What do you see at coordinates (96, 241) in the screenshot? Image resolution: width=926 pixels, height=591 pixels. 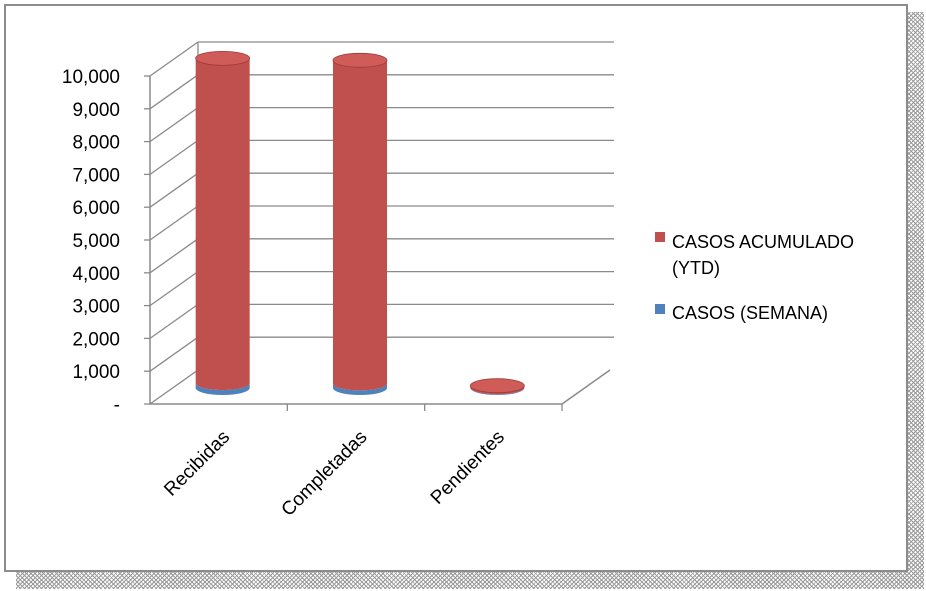 I see `y-tick-label: 5,000` at bounding box center [96, 241].